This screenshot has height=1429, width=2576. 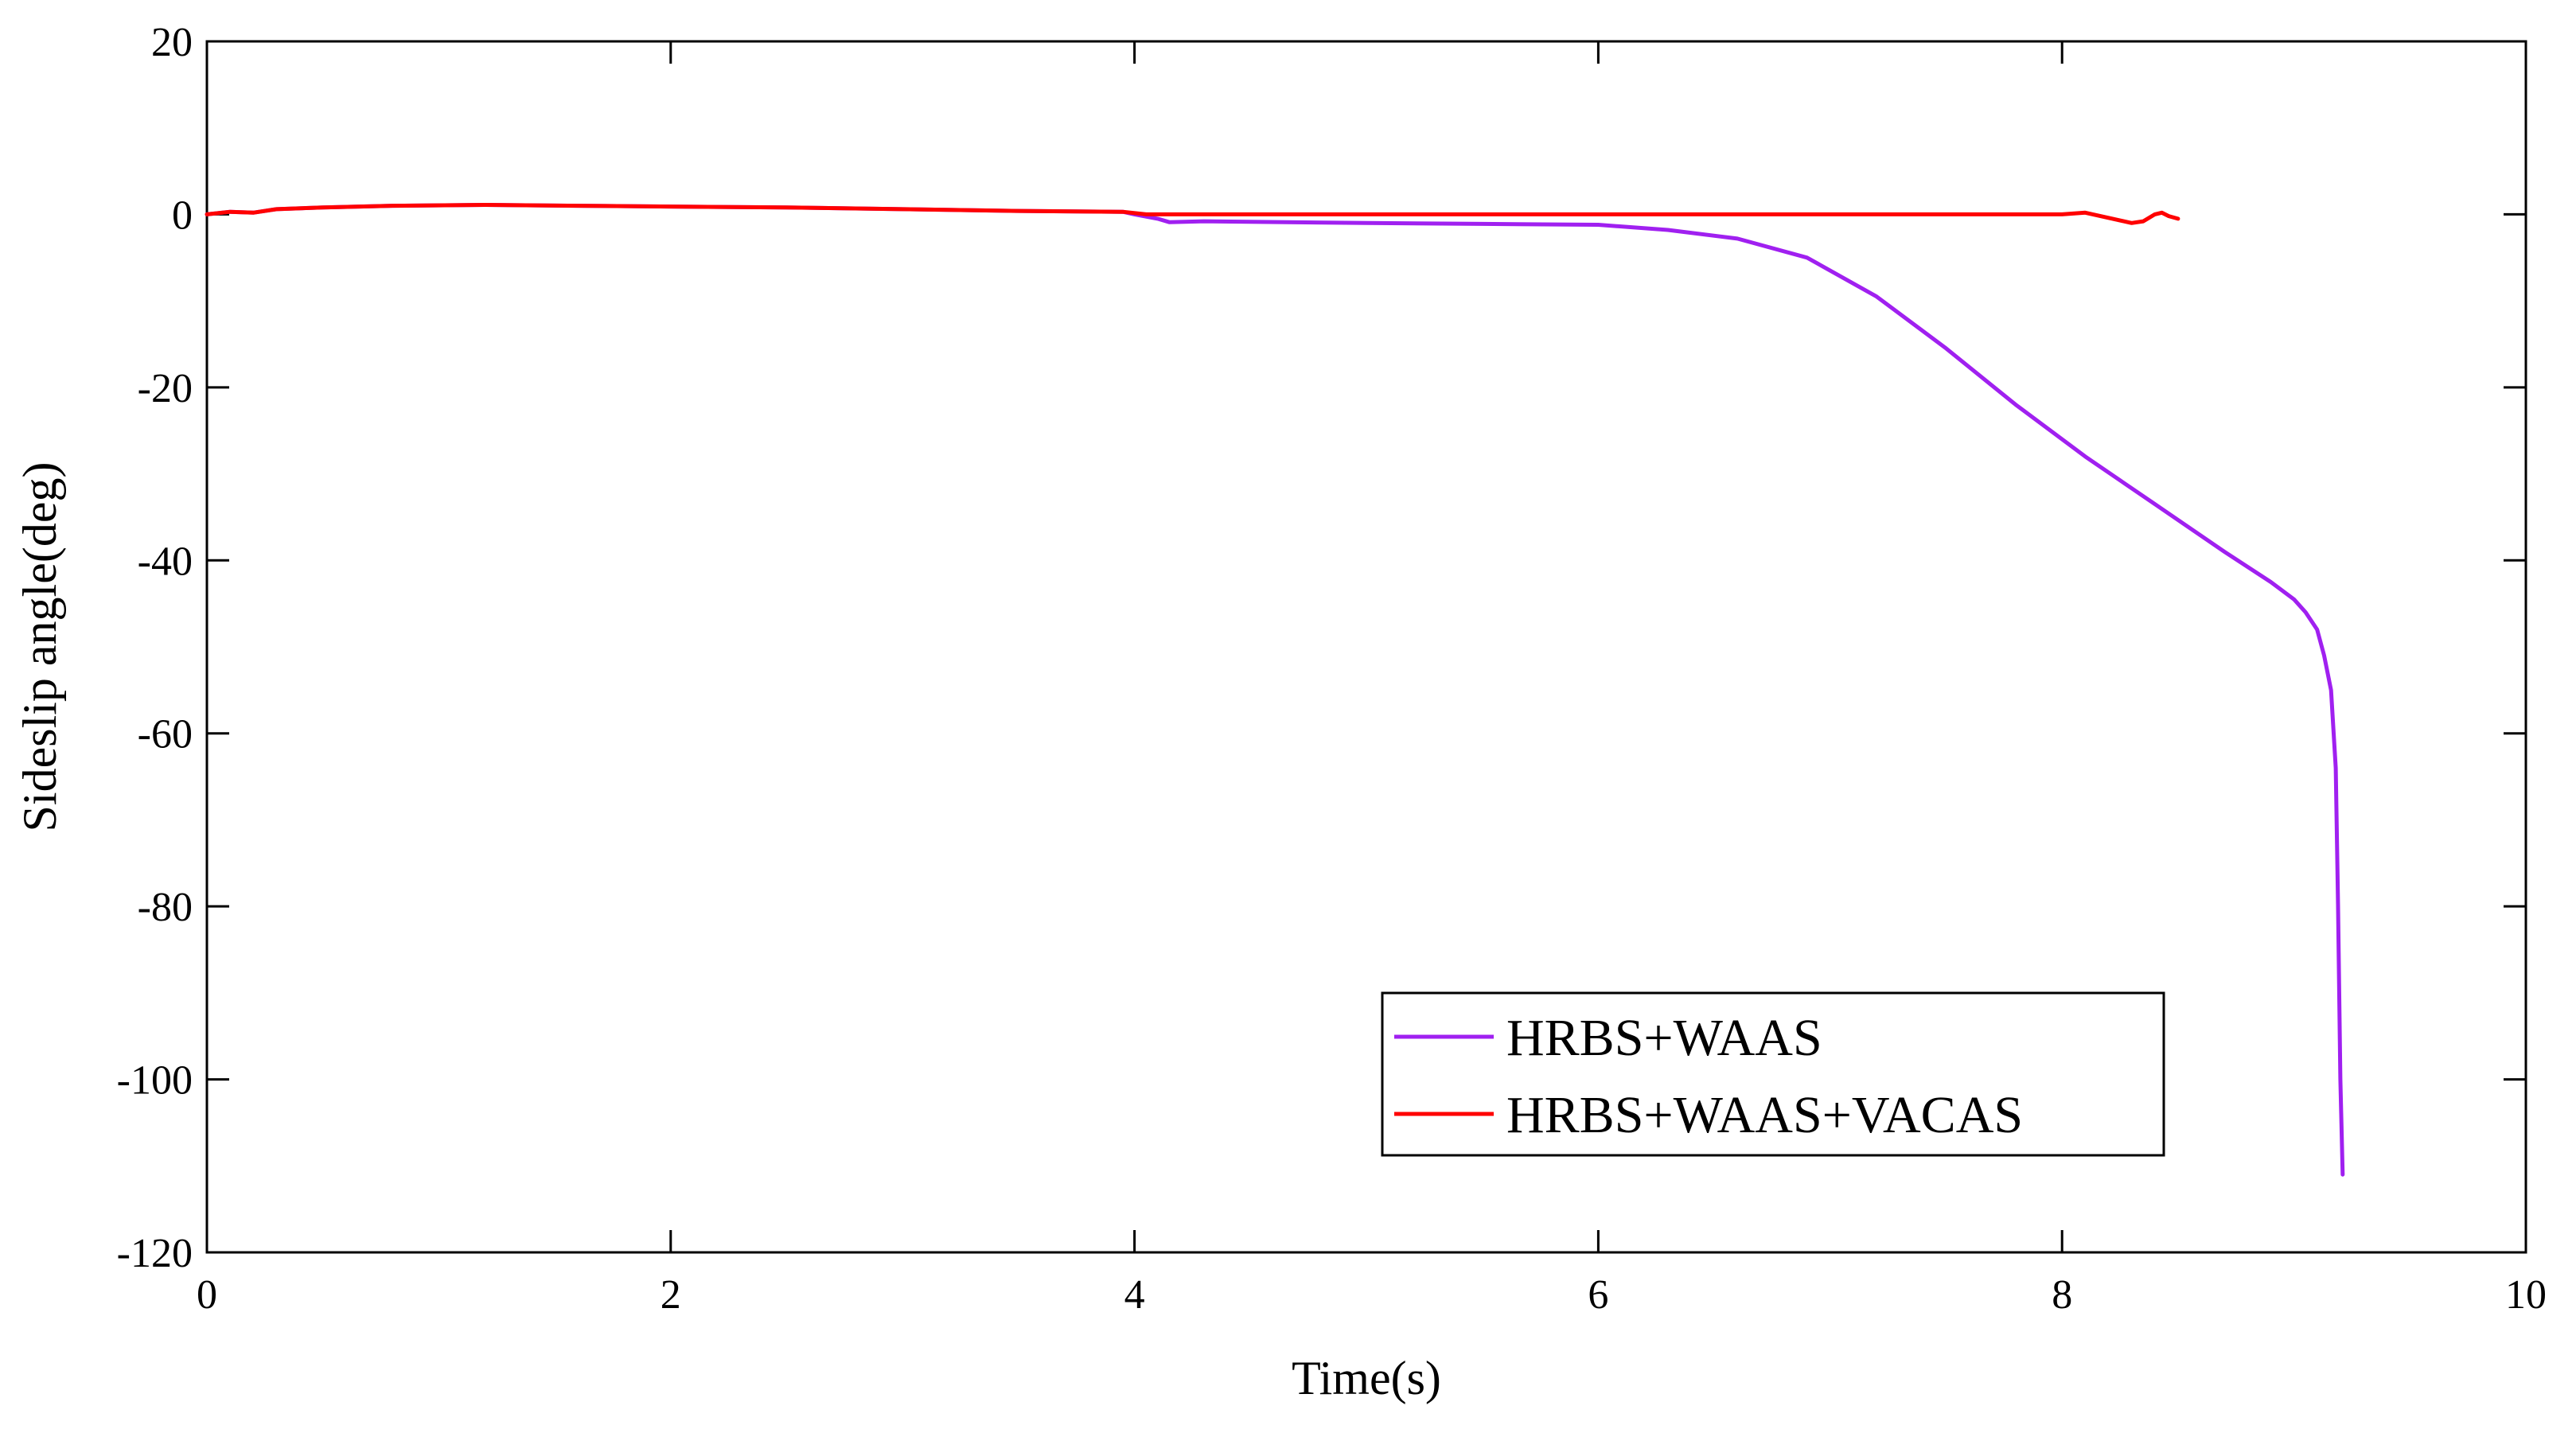 I want to click on x-axis-title: Time(s), so click(x=1366, y=1378).